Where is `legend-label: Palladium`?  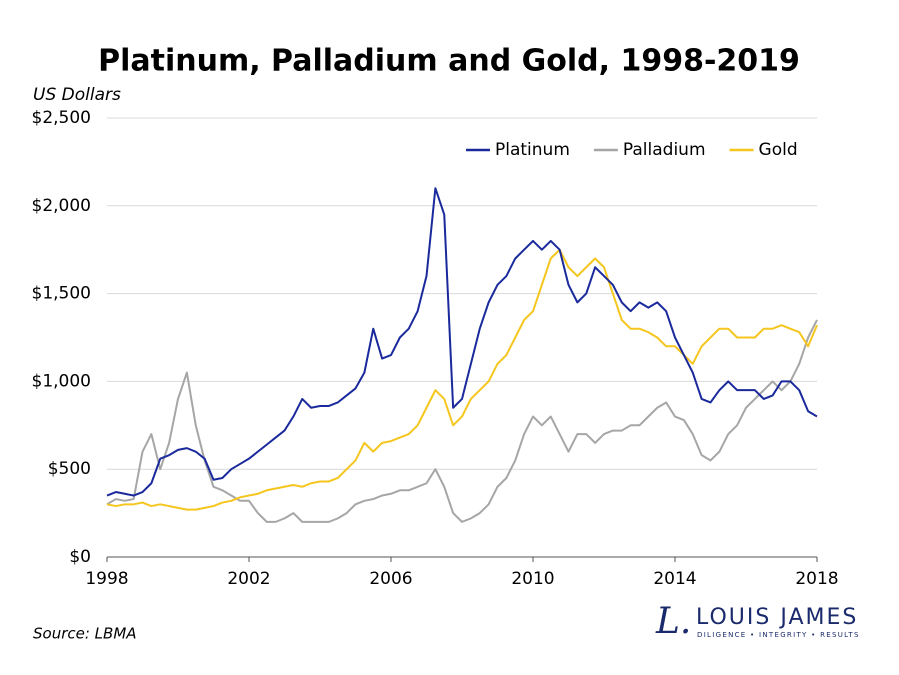
legend-label: Palladium is located at coordinates (664, 150).